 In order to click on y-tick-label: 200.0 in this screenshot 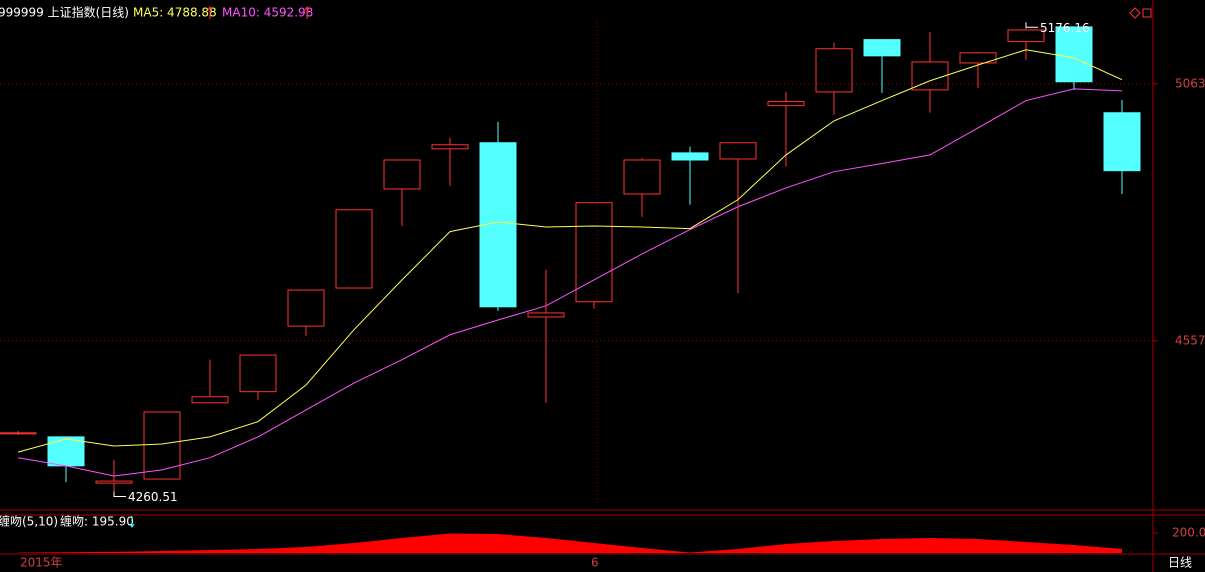, I will do `click(1188, 533)`.